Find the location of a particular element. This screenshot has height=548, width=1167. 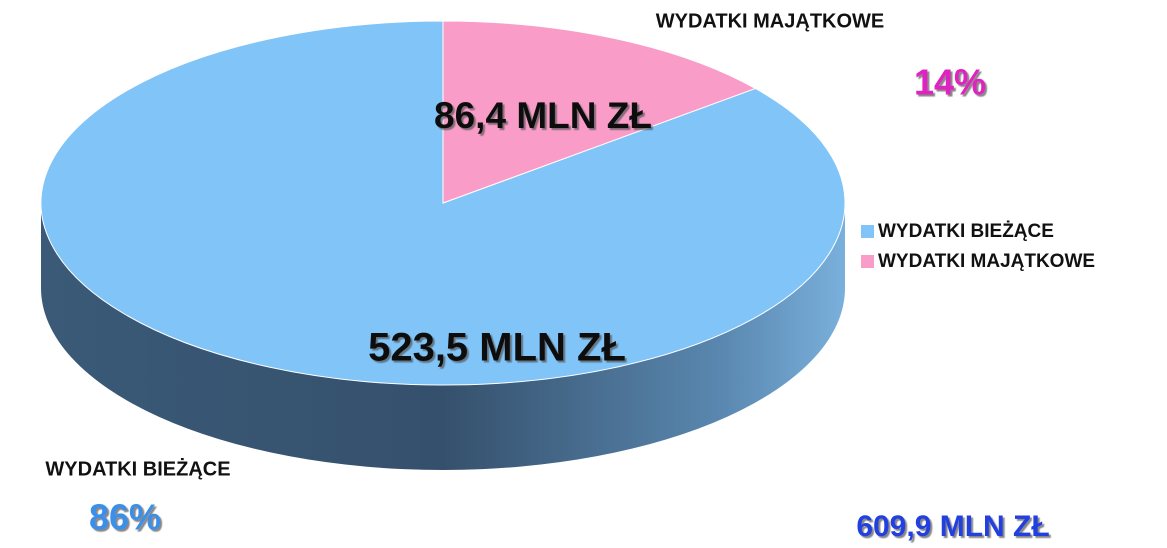

category-label: WYDATKI BIEŻĄCE is located at coordinates (137, 468).